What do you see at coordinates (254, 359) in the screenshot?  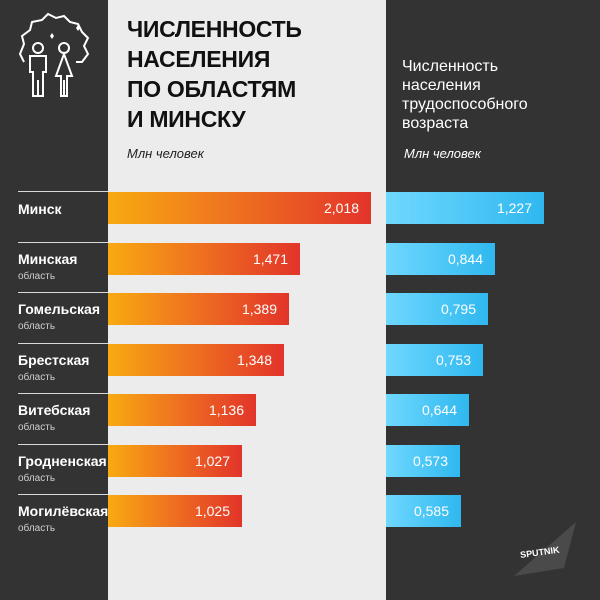 I see `population-value-label: 1,348` at bounding box center [254, 359].